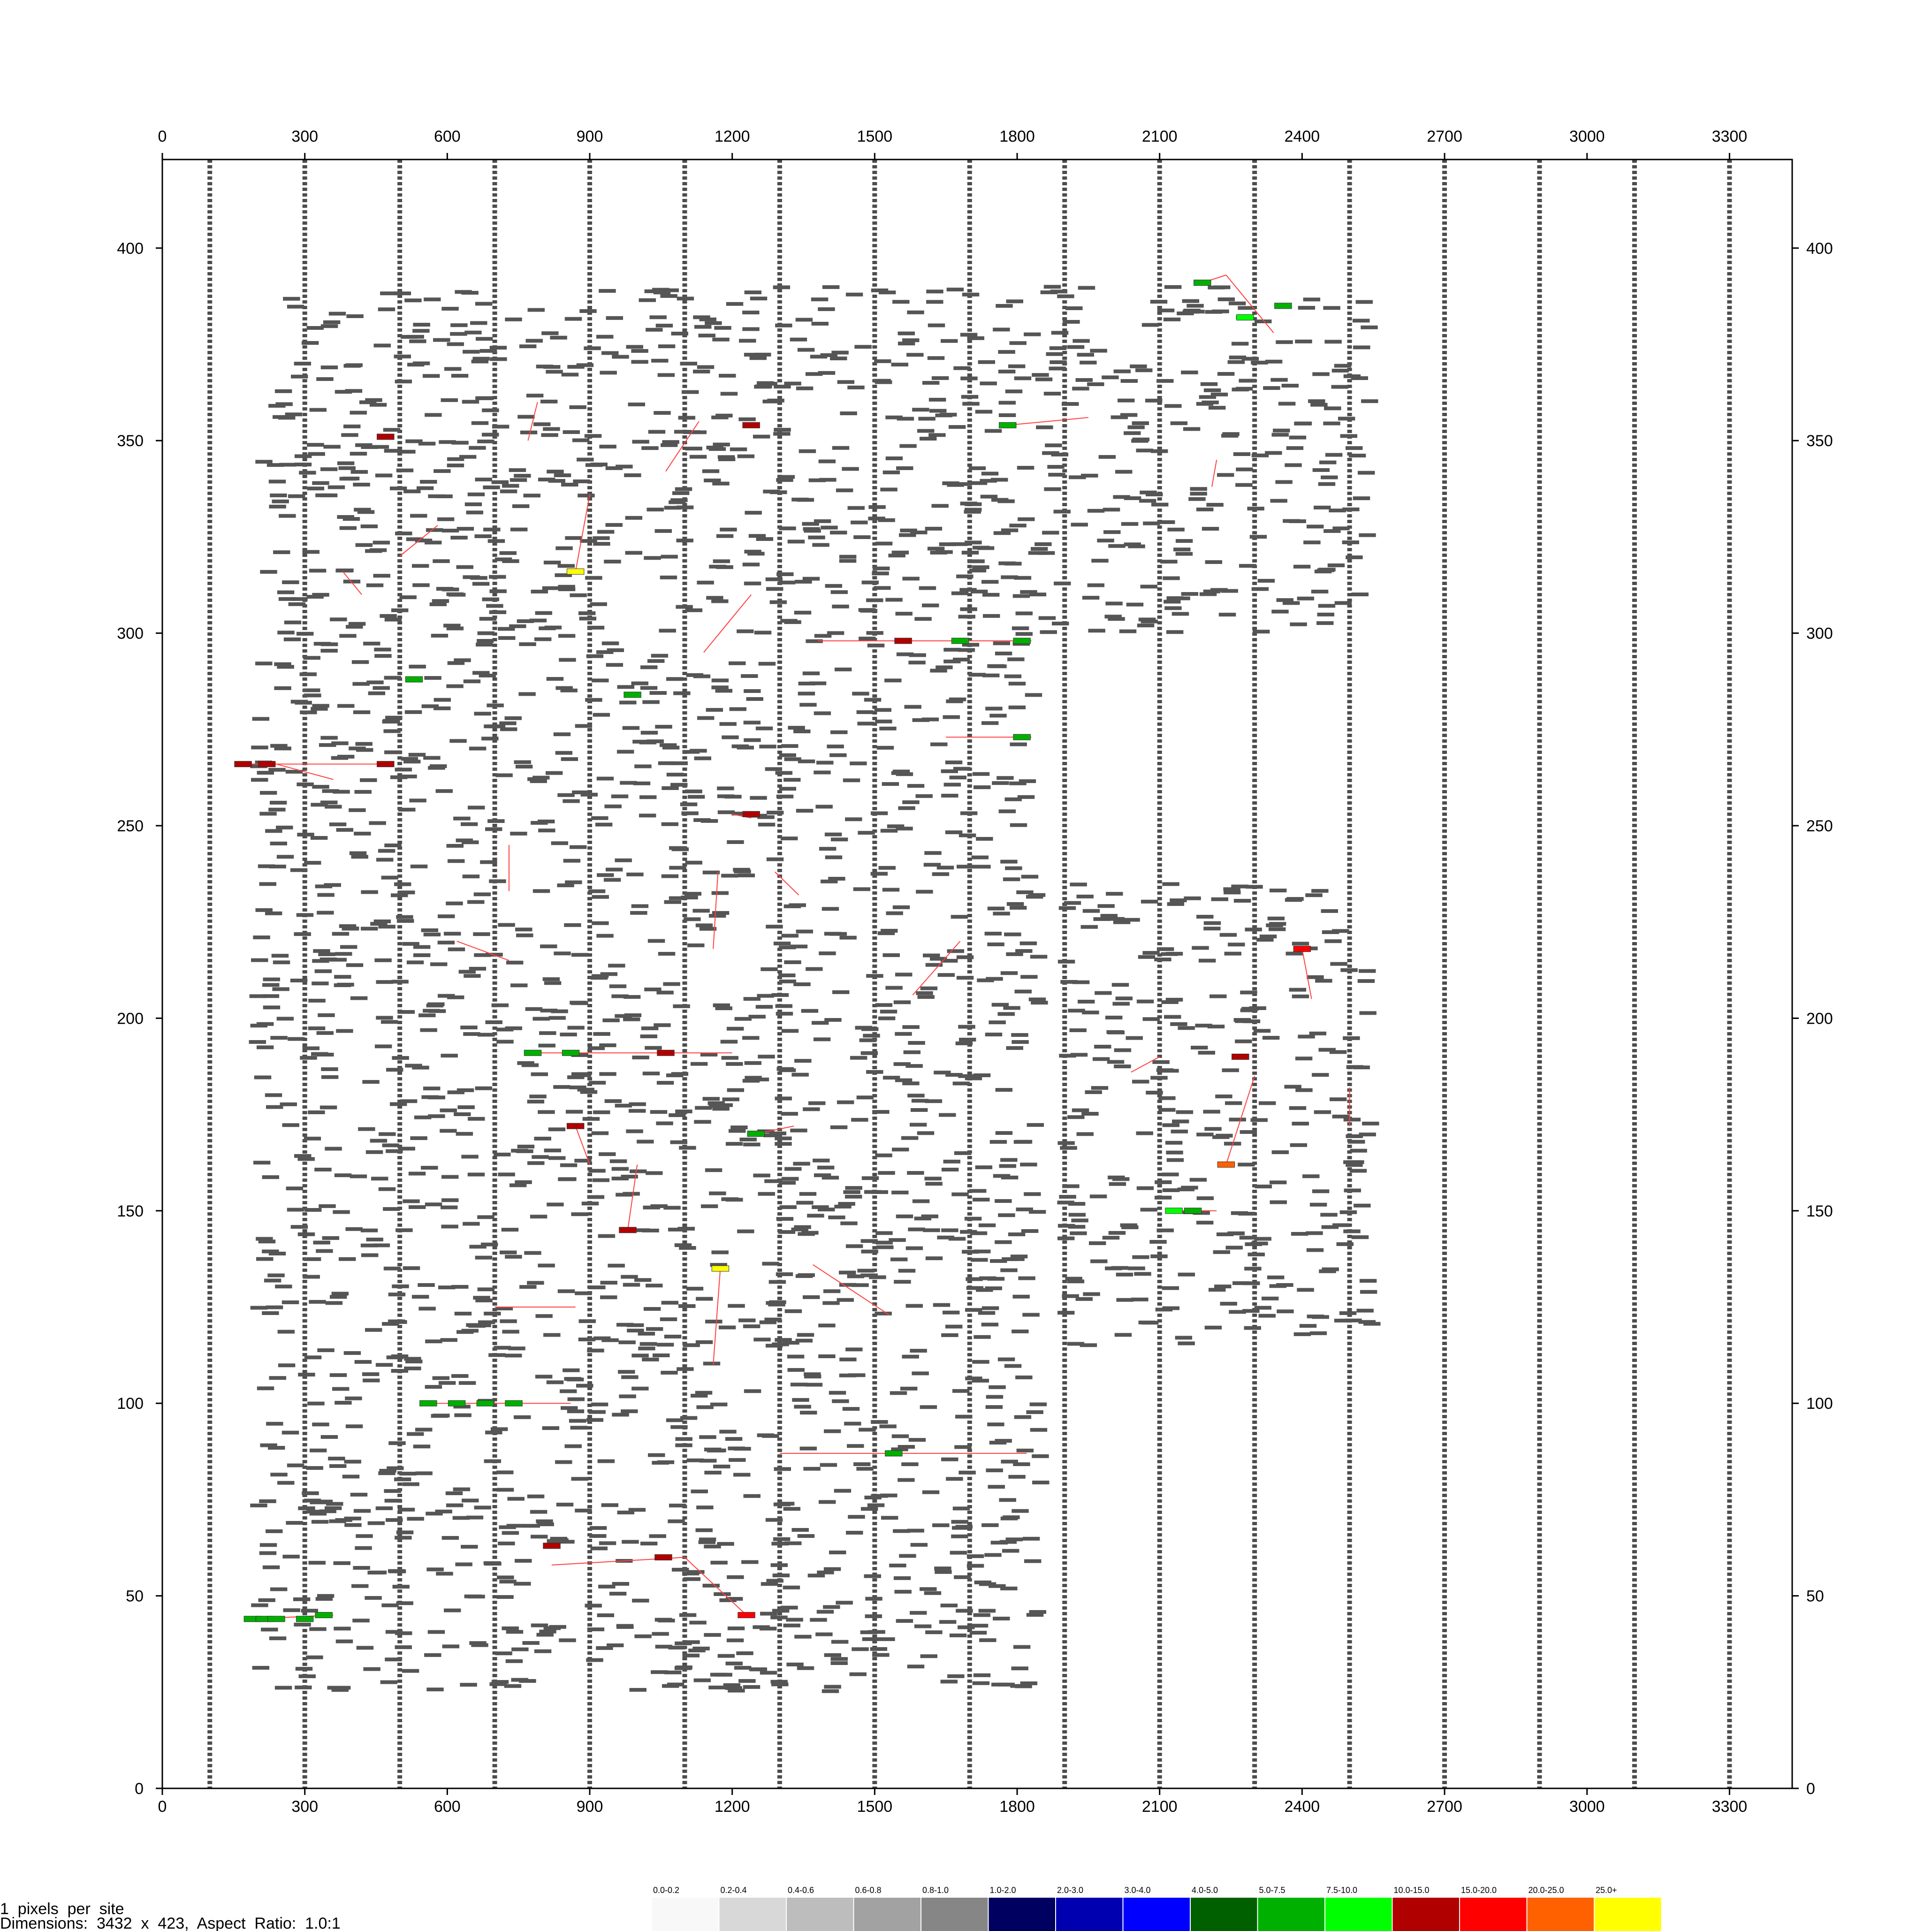 The width and height of the screenshot is (1932, 1931). I want to click on legend-swatch, so click(1628, 1914).